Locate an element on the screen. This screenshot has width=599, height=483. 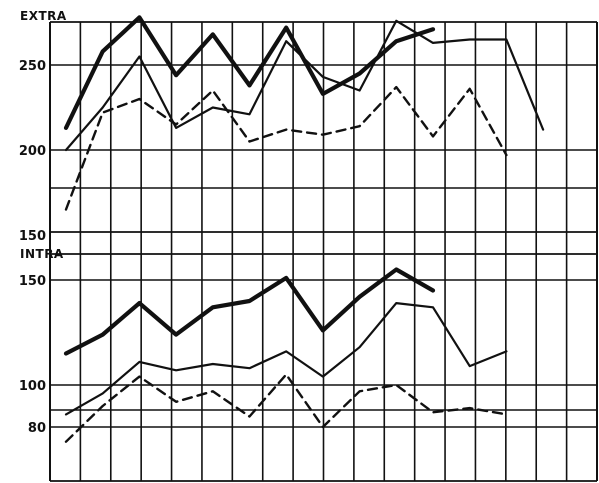
y-tick-label: 80 is located at coordinates (37, 428).